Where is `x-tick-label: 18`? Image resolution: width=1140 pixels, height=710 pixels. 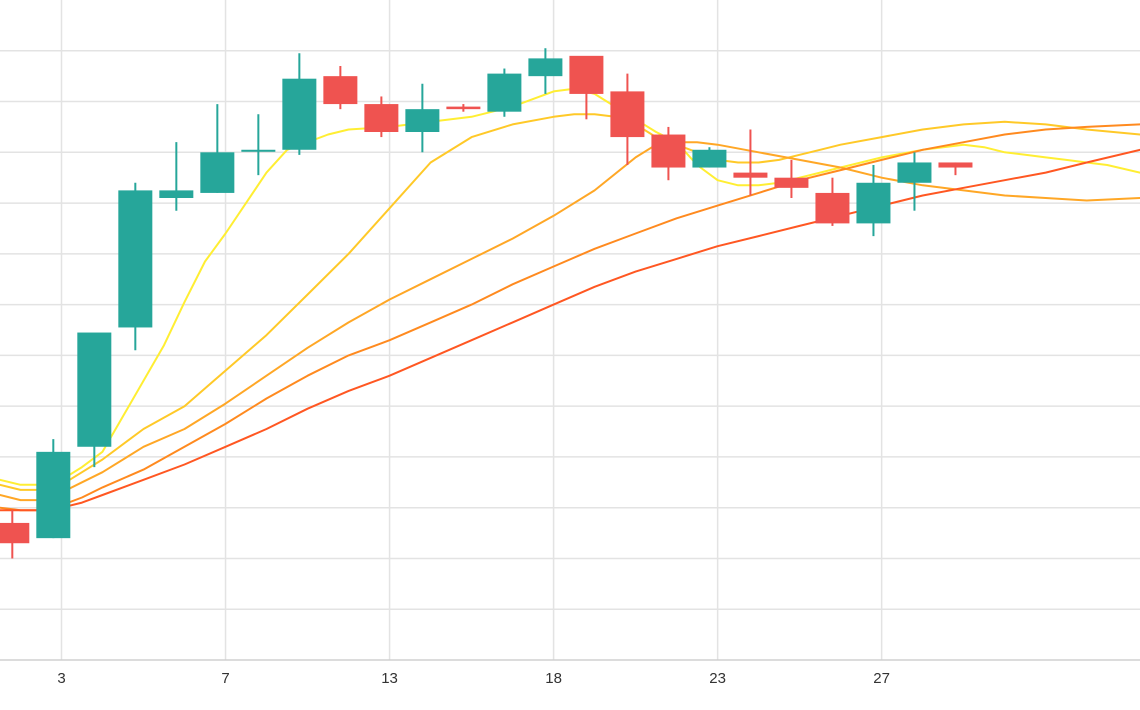
x-tick-label: 18 is located at coordinates (553, 678).